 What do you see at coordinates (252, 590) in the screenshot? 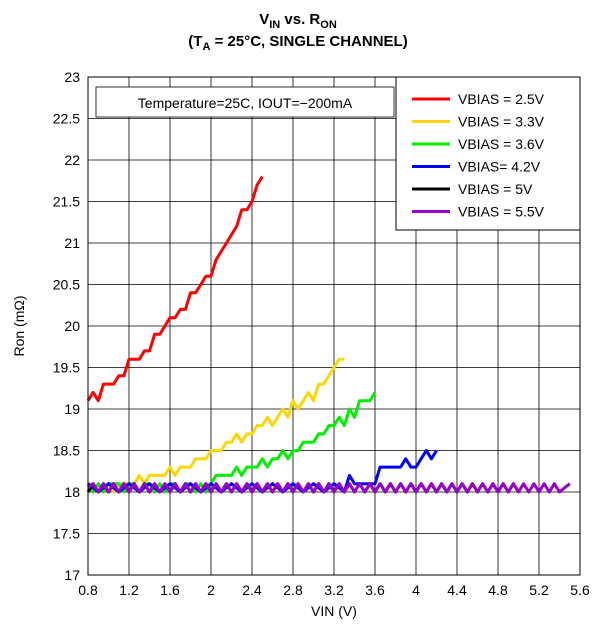
I see `x-tick-label: 2.4` at bounding box center [252, 590].